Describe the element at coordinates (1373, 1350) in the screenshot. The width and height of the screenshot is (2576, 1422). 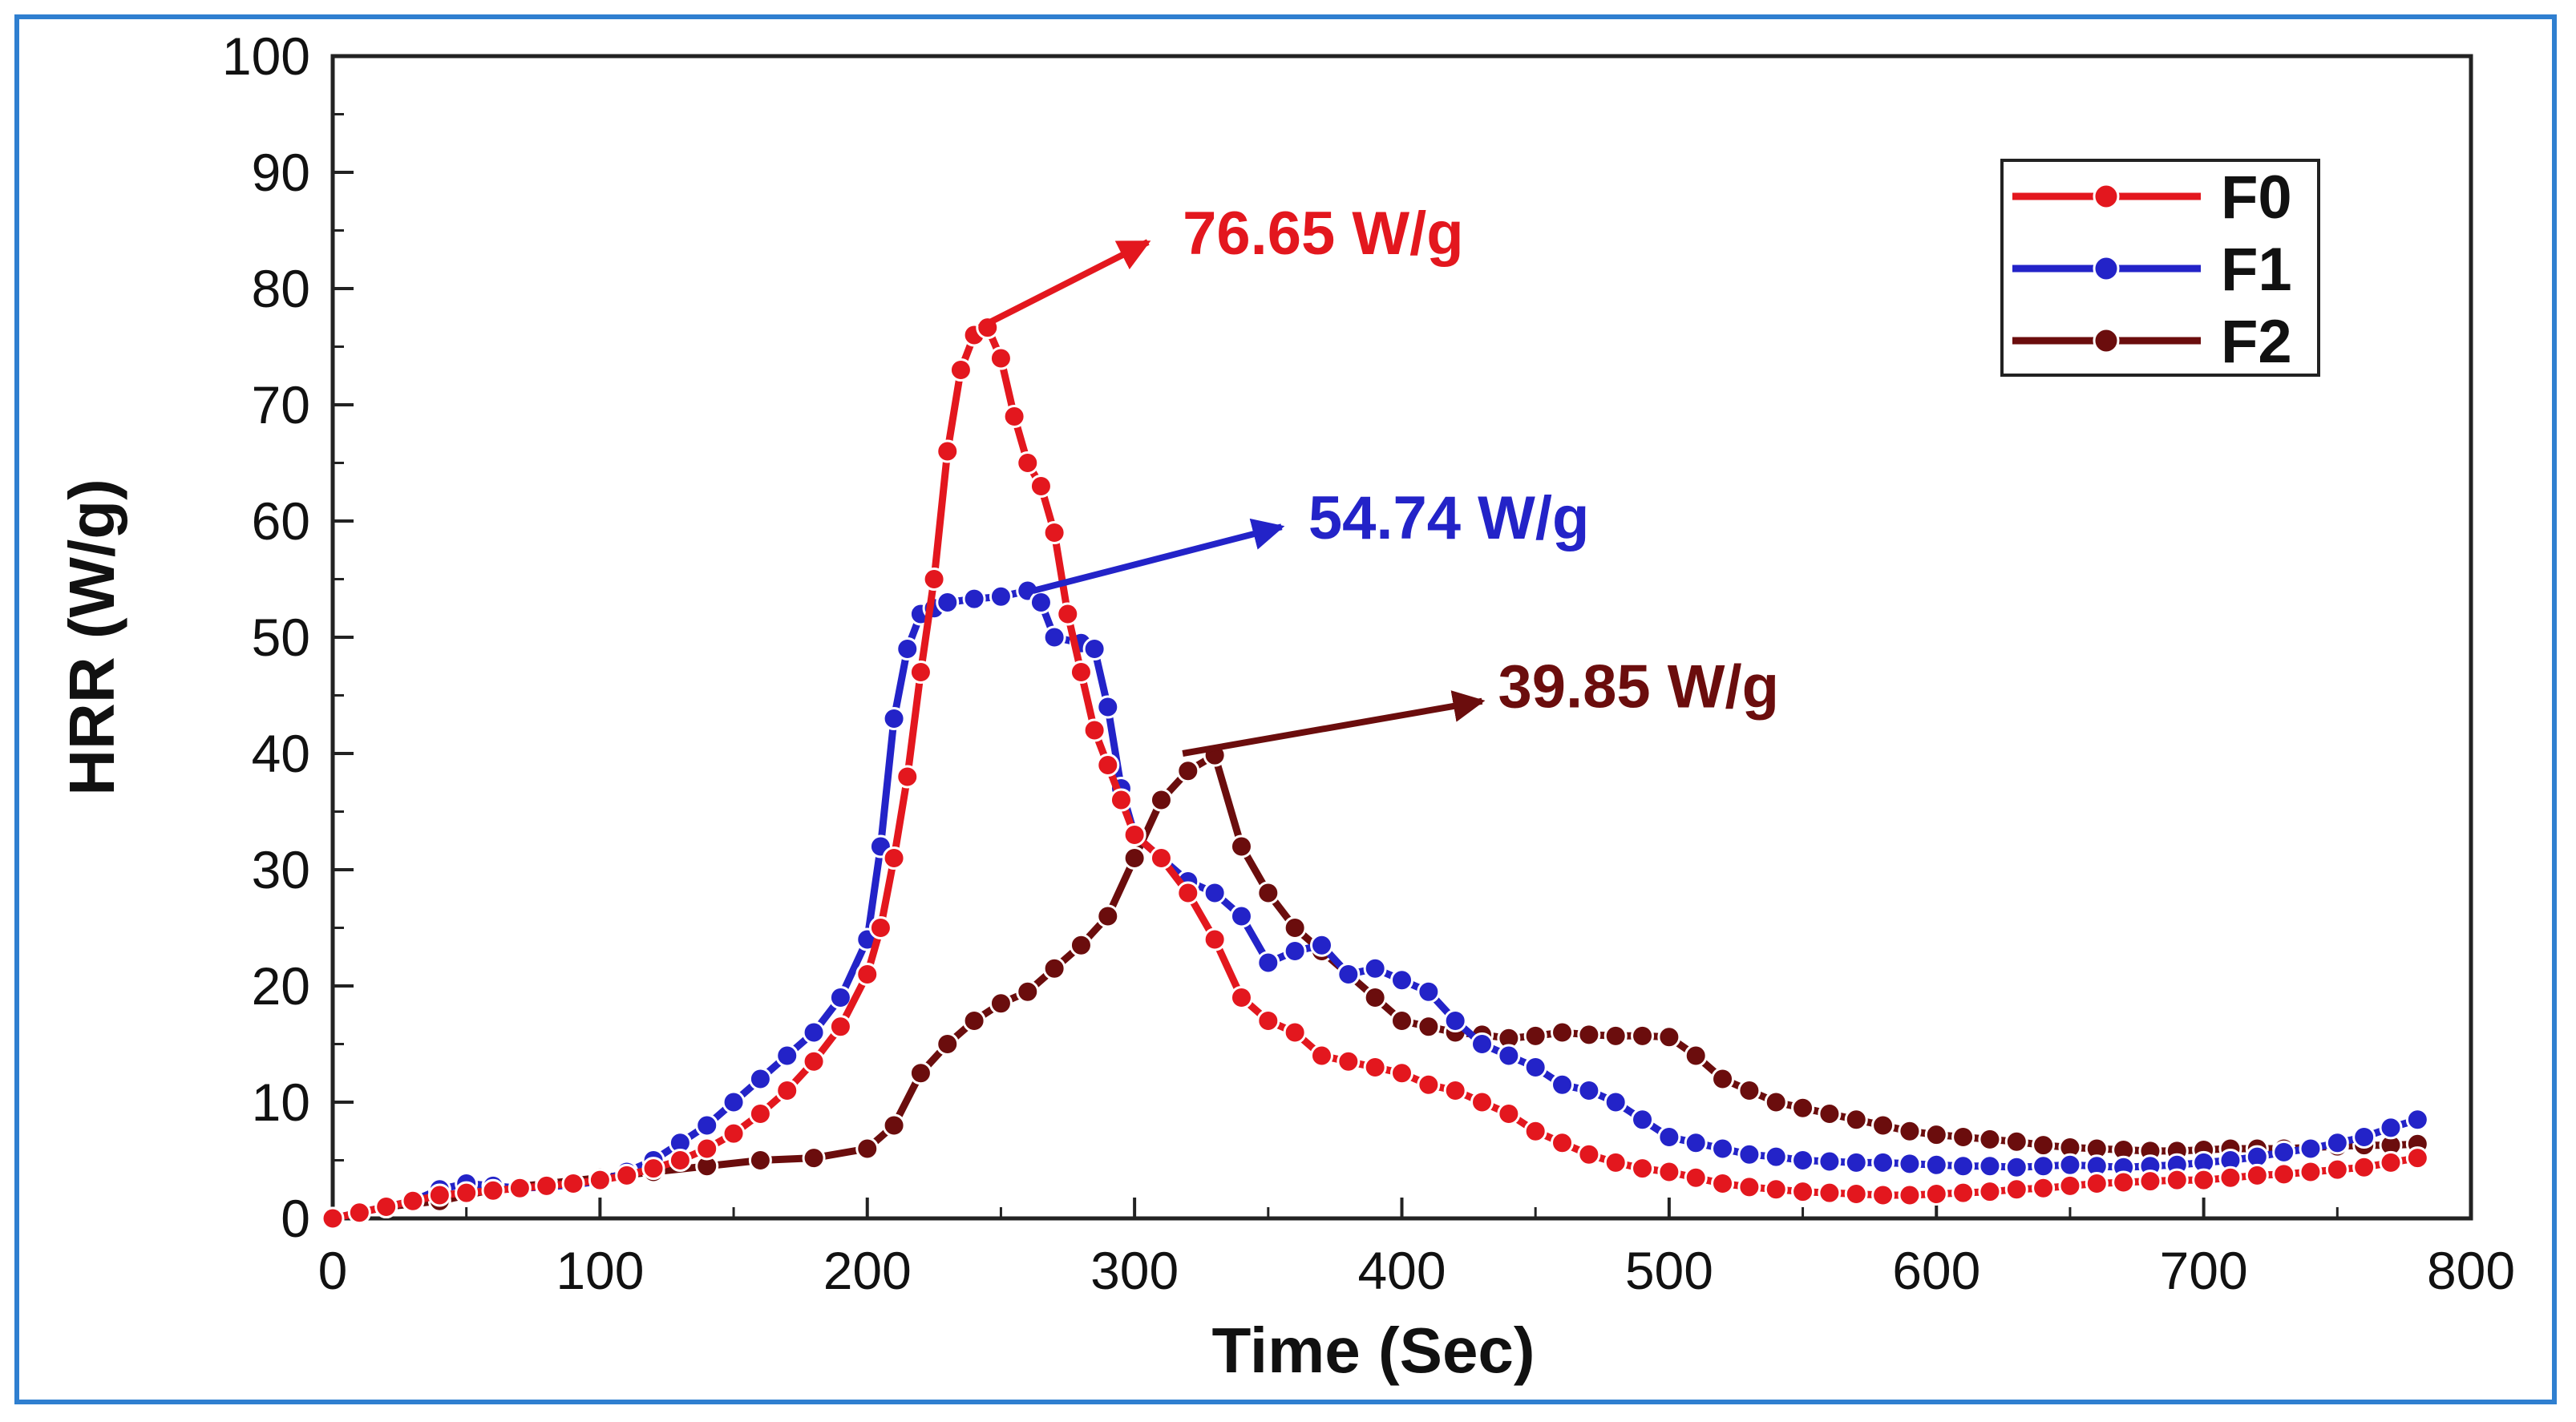
I see `x-axis-label: Time (Sec)` at that location.